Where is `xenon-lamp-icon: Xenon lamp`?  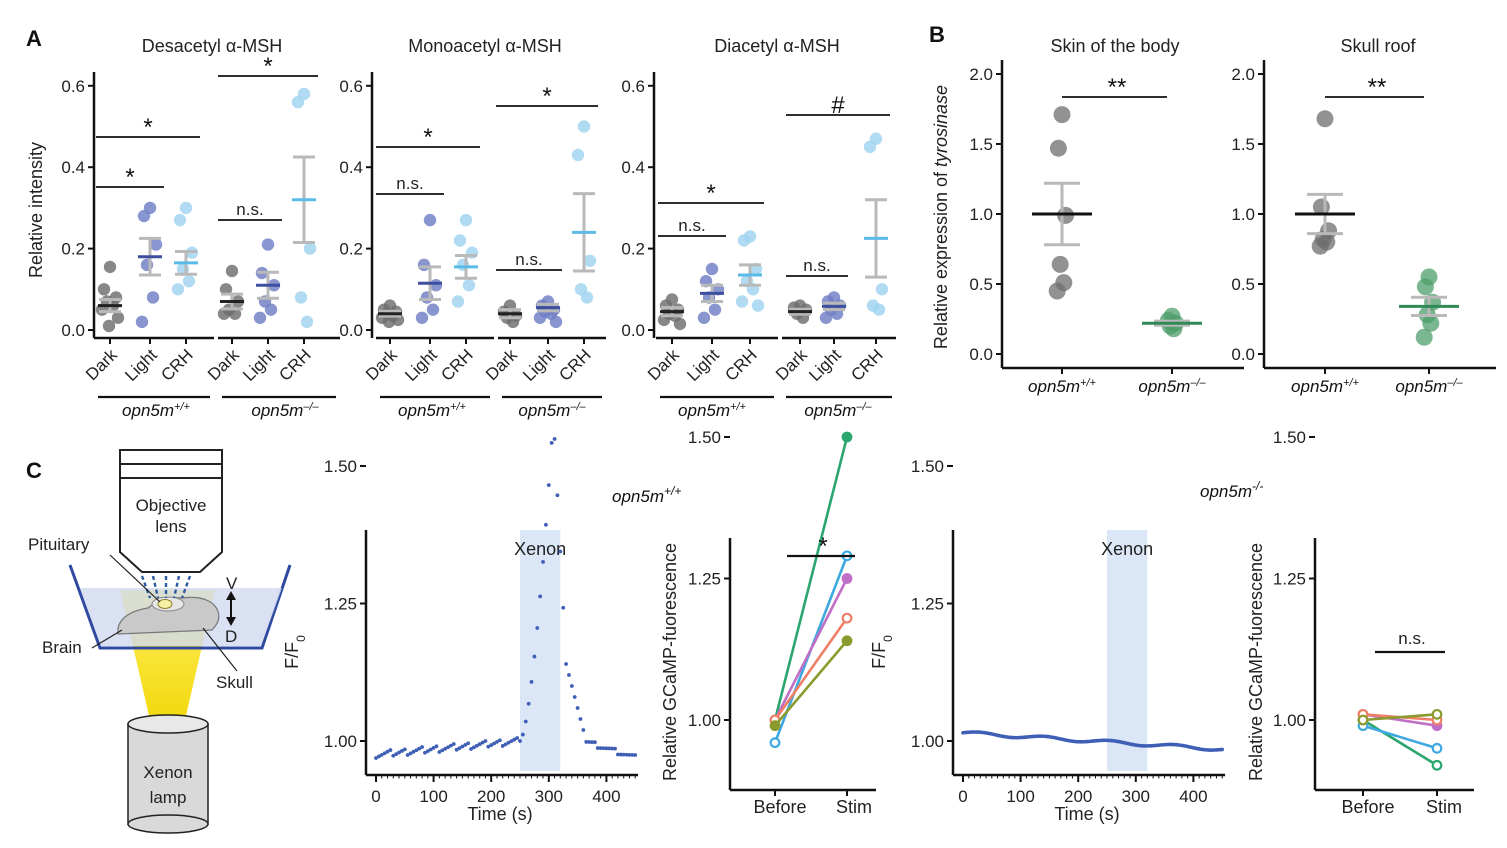
xenon-lamp-icon: Xenon lamp is located at coordinates (168, 774).